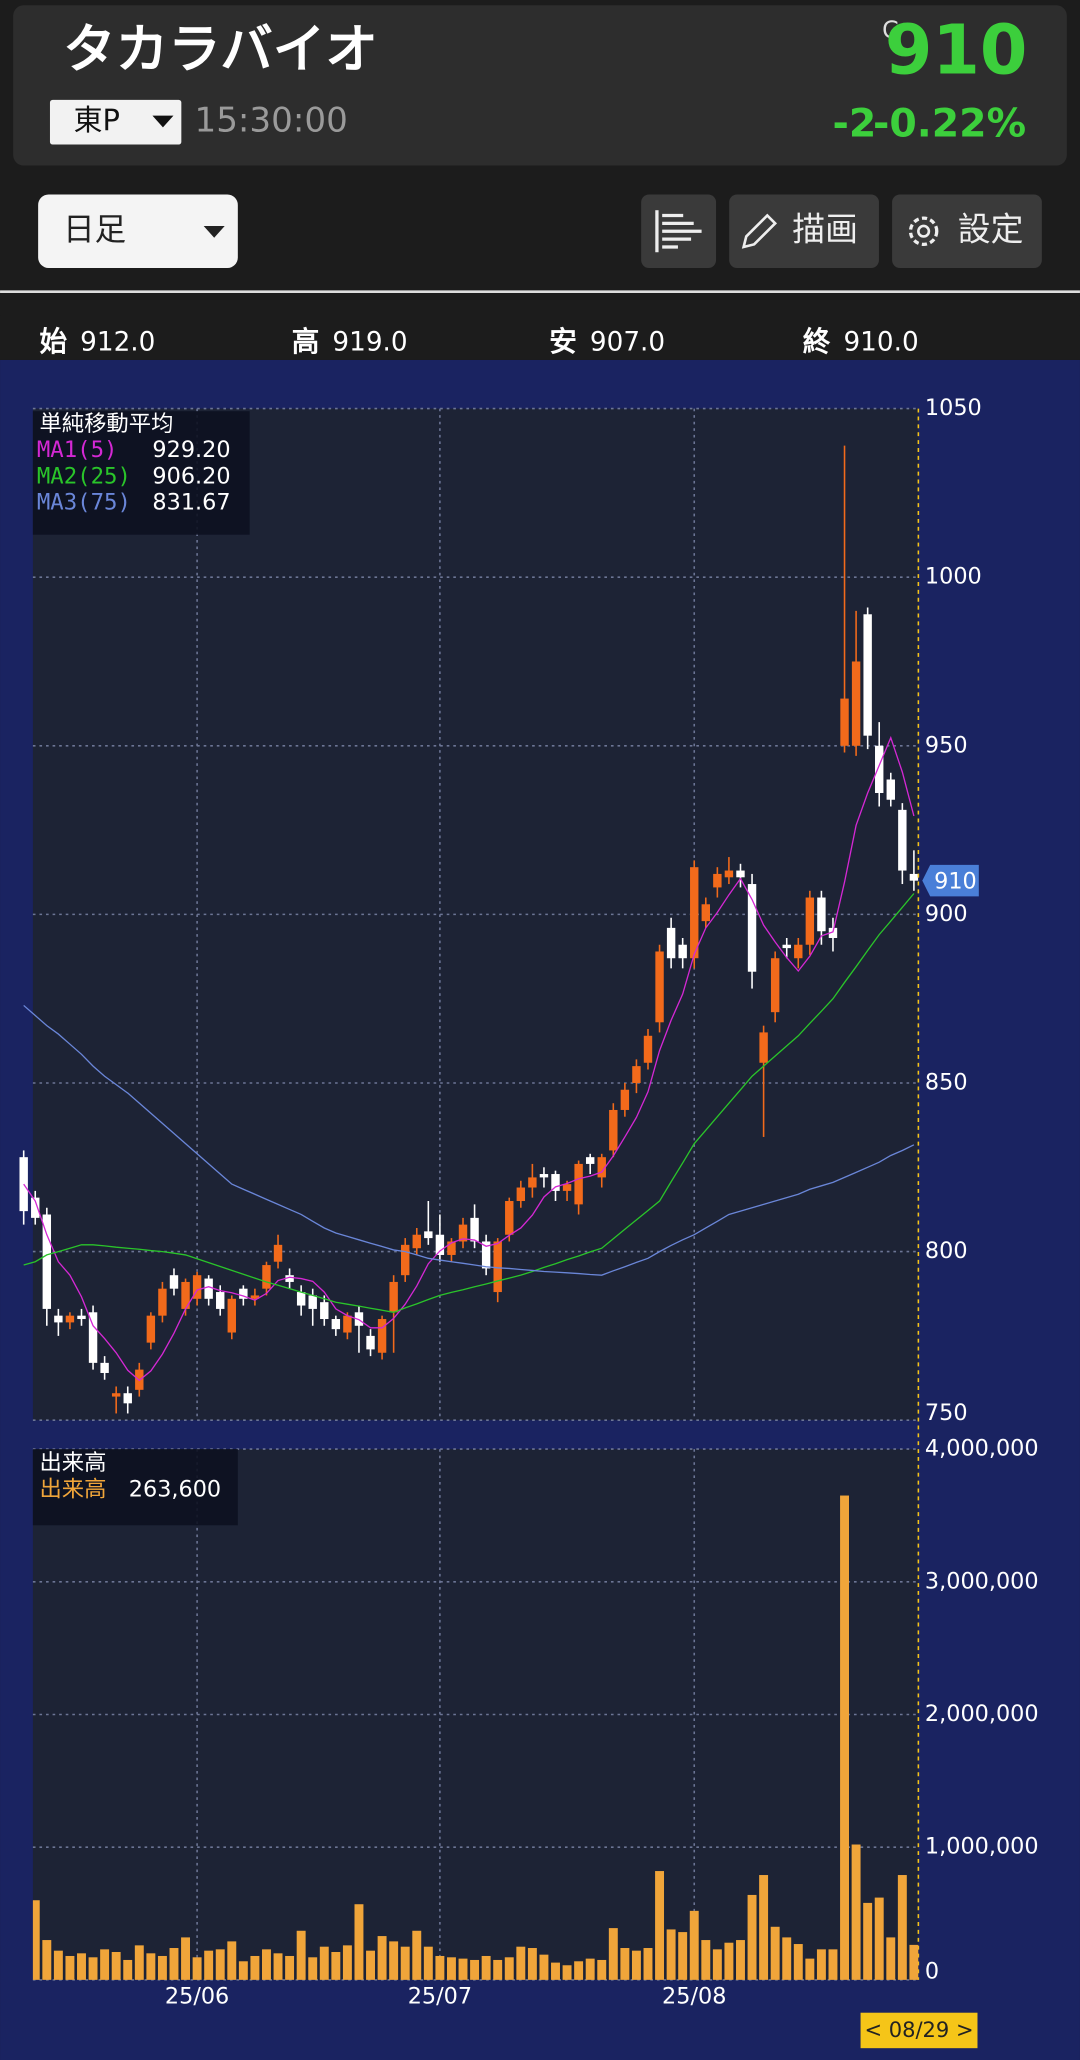  I want to click on legend-box, so click(135, 1487).